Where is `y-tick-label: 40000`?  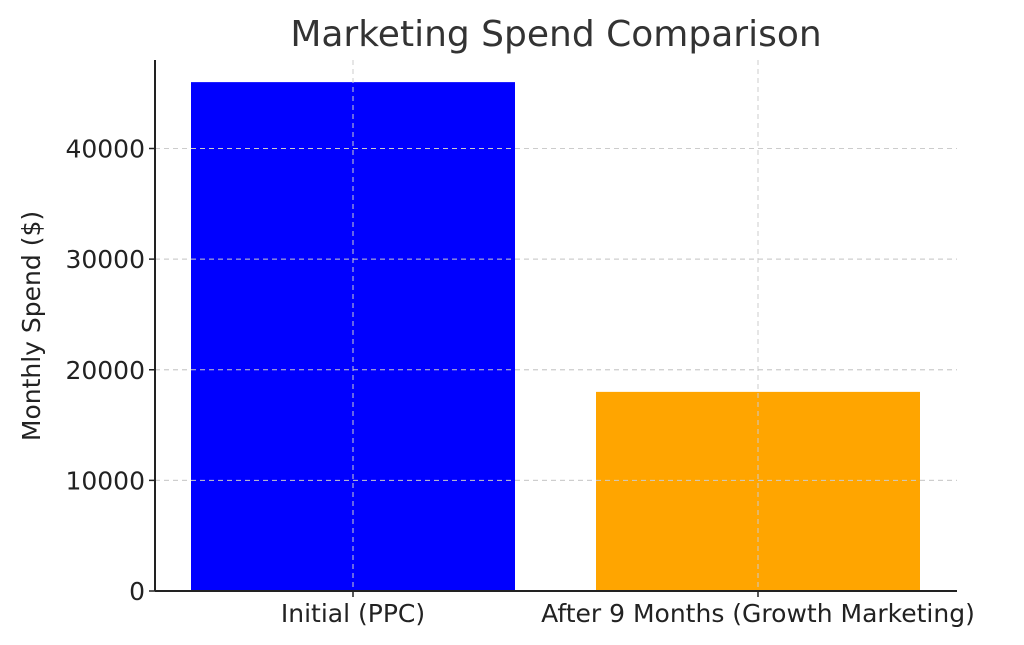 y-tick-label: 40000 is located at coordinates (105, 149).